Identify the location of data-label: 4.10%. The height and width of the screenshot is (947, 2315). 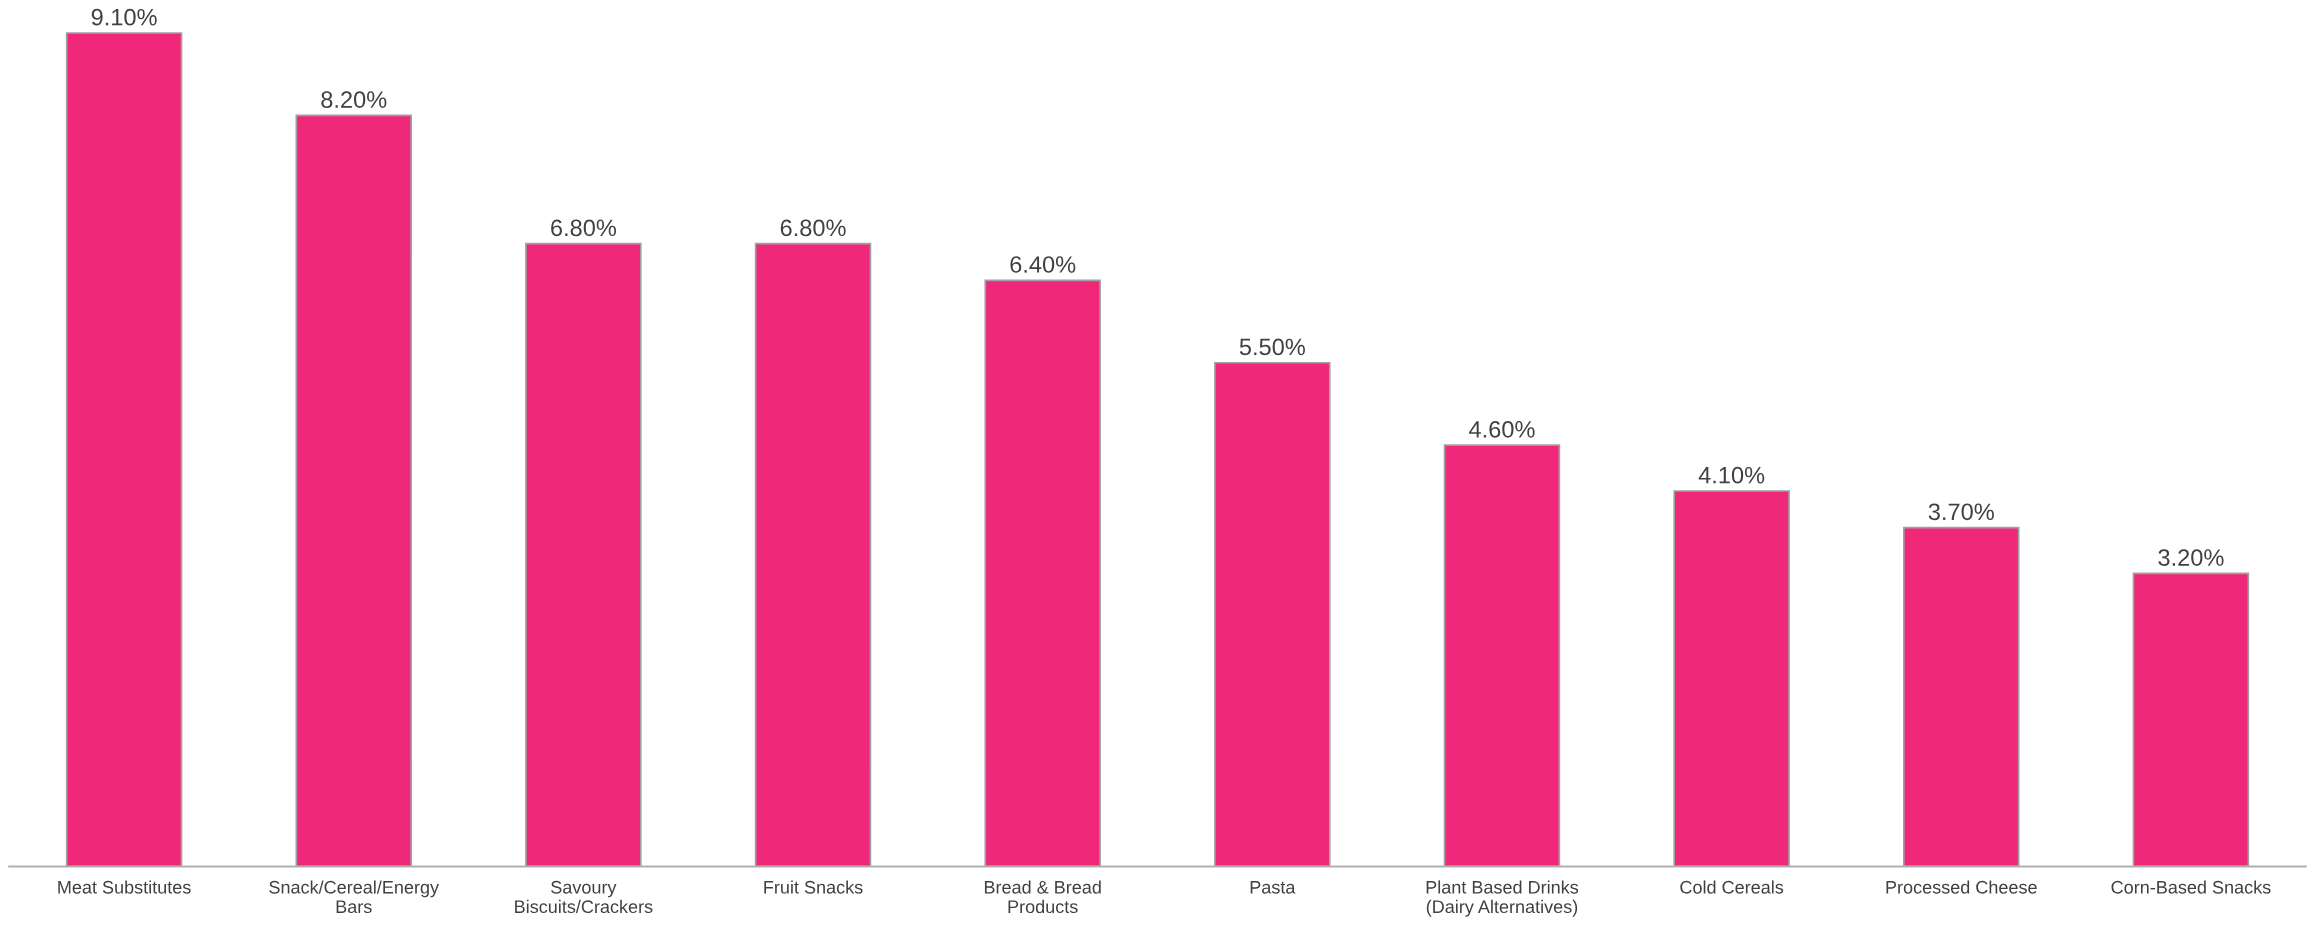
(1731, 475).